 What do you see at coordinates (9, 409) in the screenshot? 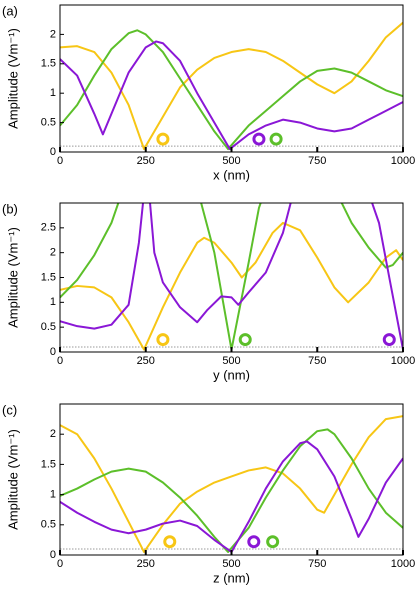
I see `panel-label: (c)` at bounding box center [9, 409].